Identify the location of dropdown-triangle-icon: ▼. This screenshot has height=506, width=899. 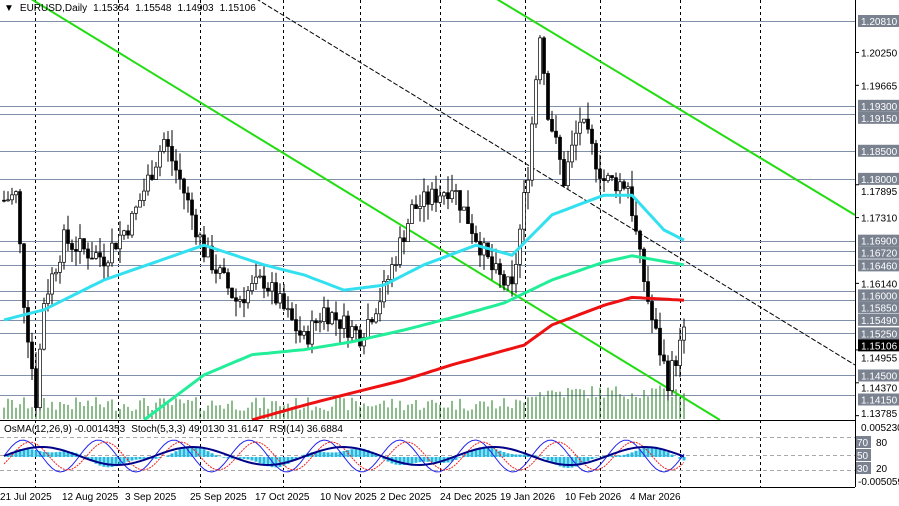
(9, 8).